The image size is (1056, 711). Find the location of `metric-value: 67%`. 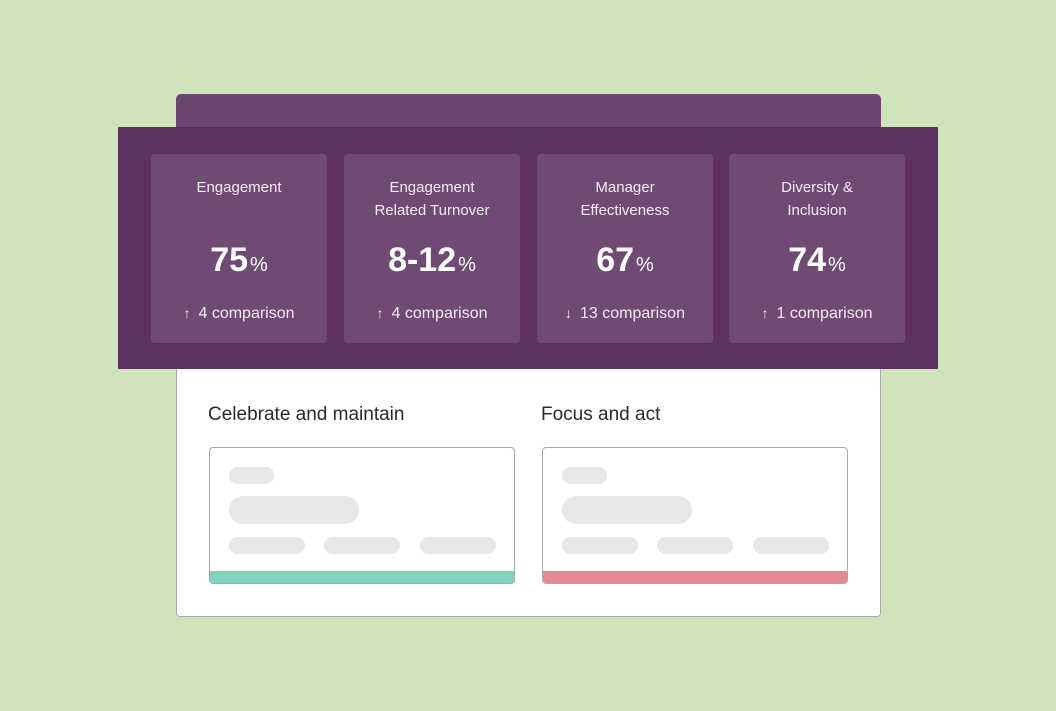

metric-value: 67% is located at coordinates (625, 262).